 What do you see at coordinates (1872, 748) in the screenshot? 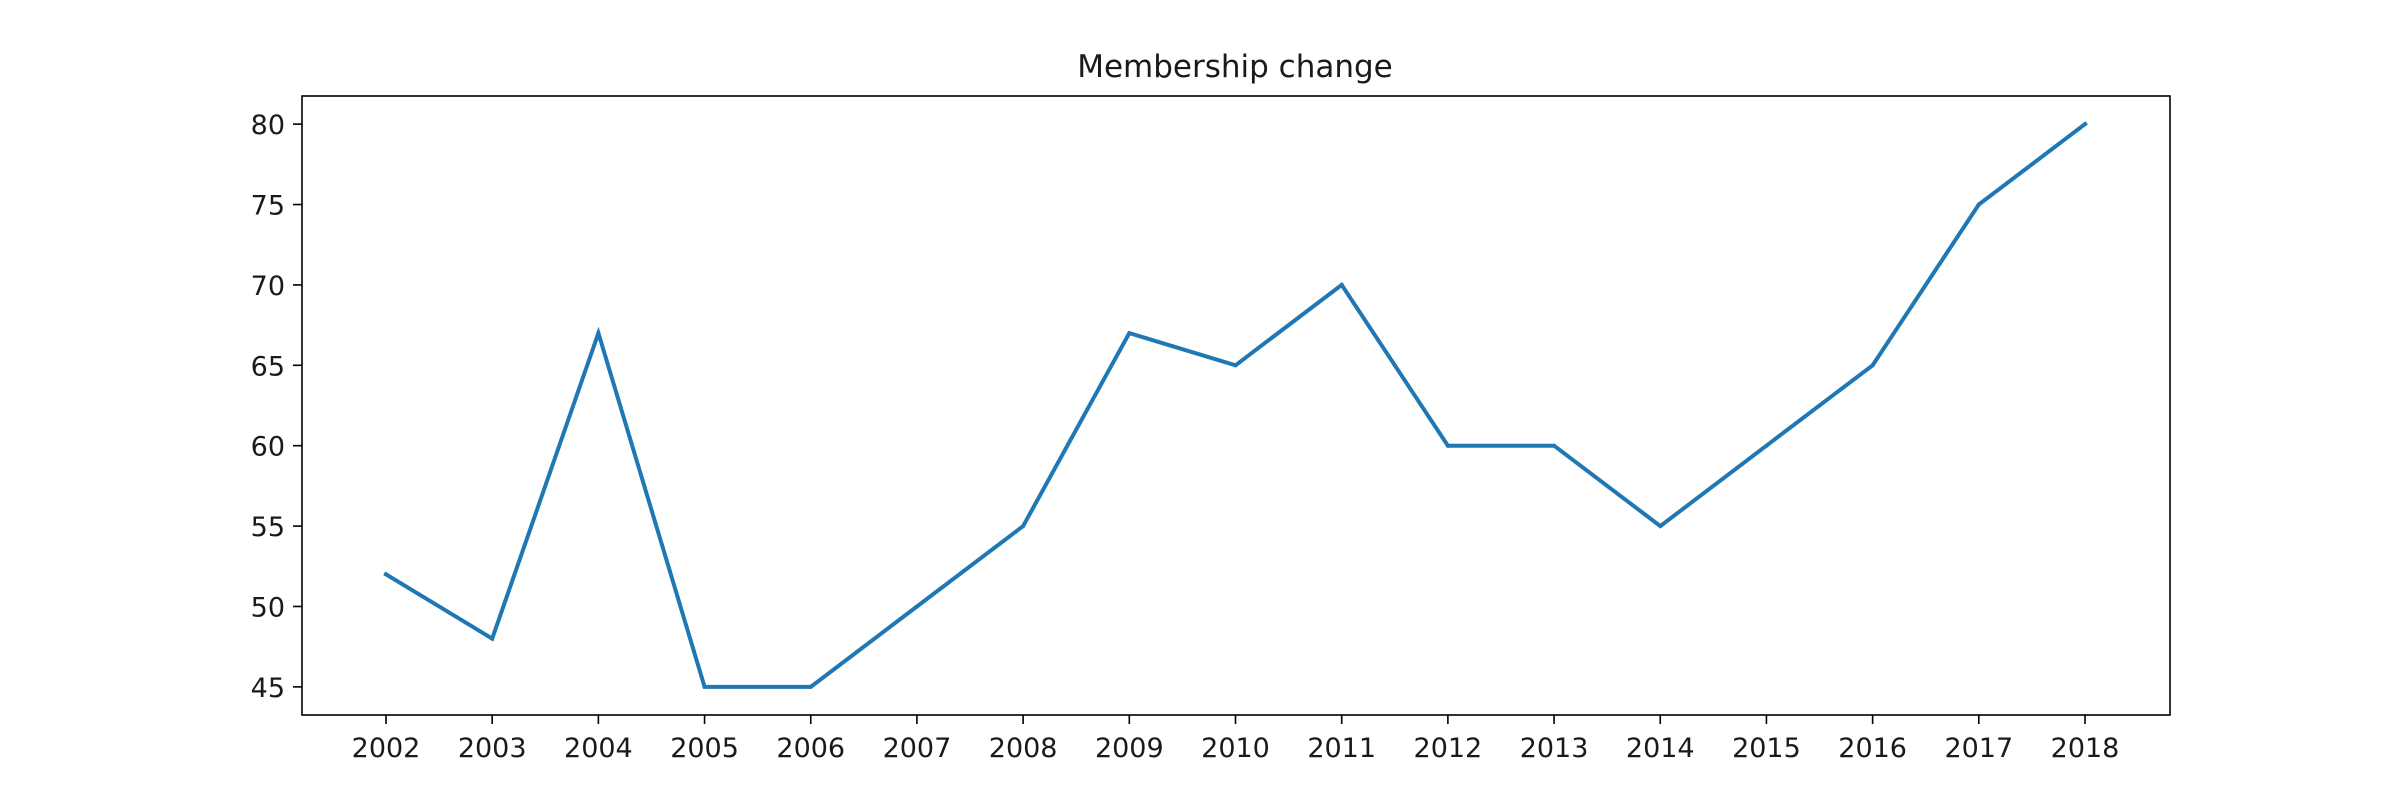
I see `x-tick-label: 2016` at bounding box center [1872, 748].